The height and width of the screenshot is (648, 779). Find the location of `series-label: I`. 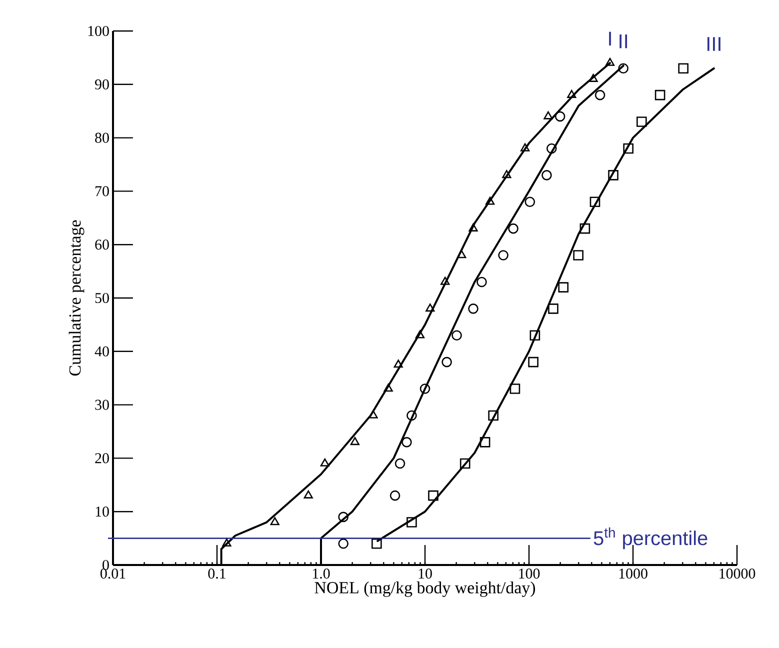

series-label: I is located at coordinates (610, 39).